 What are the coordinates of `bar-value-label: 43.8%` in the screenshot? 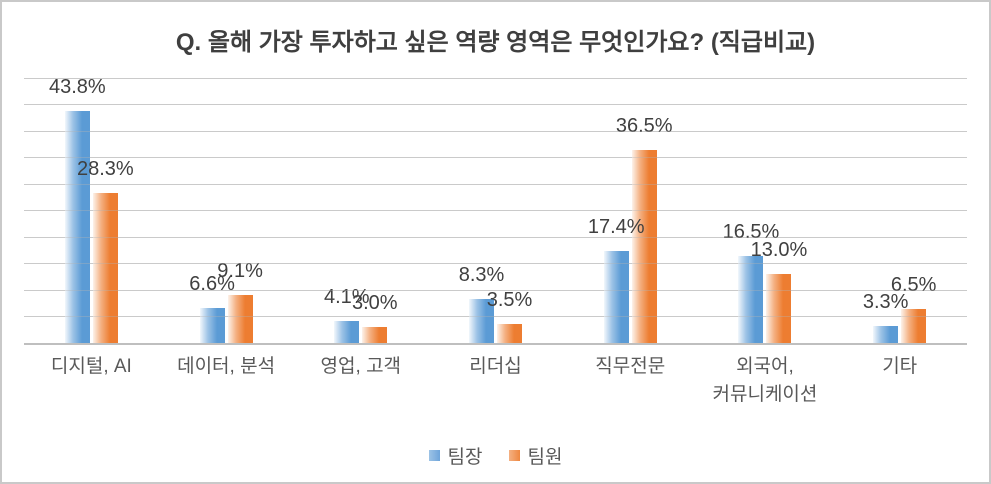 It's located at (77, 86).